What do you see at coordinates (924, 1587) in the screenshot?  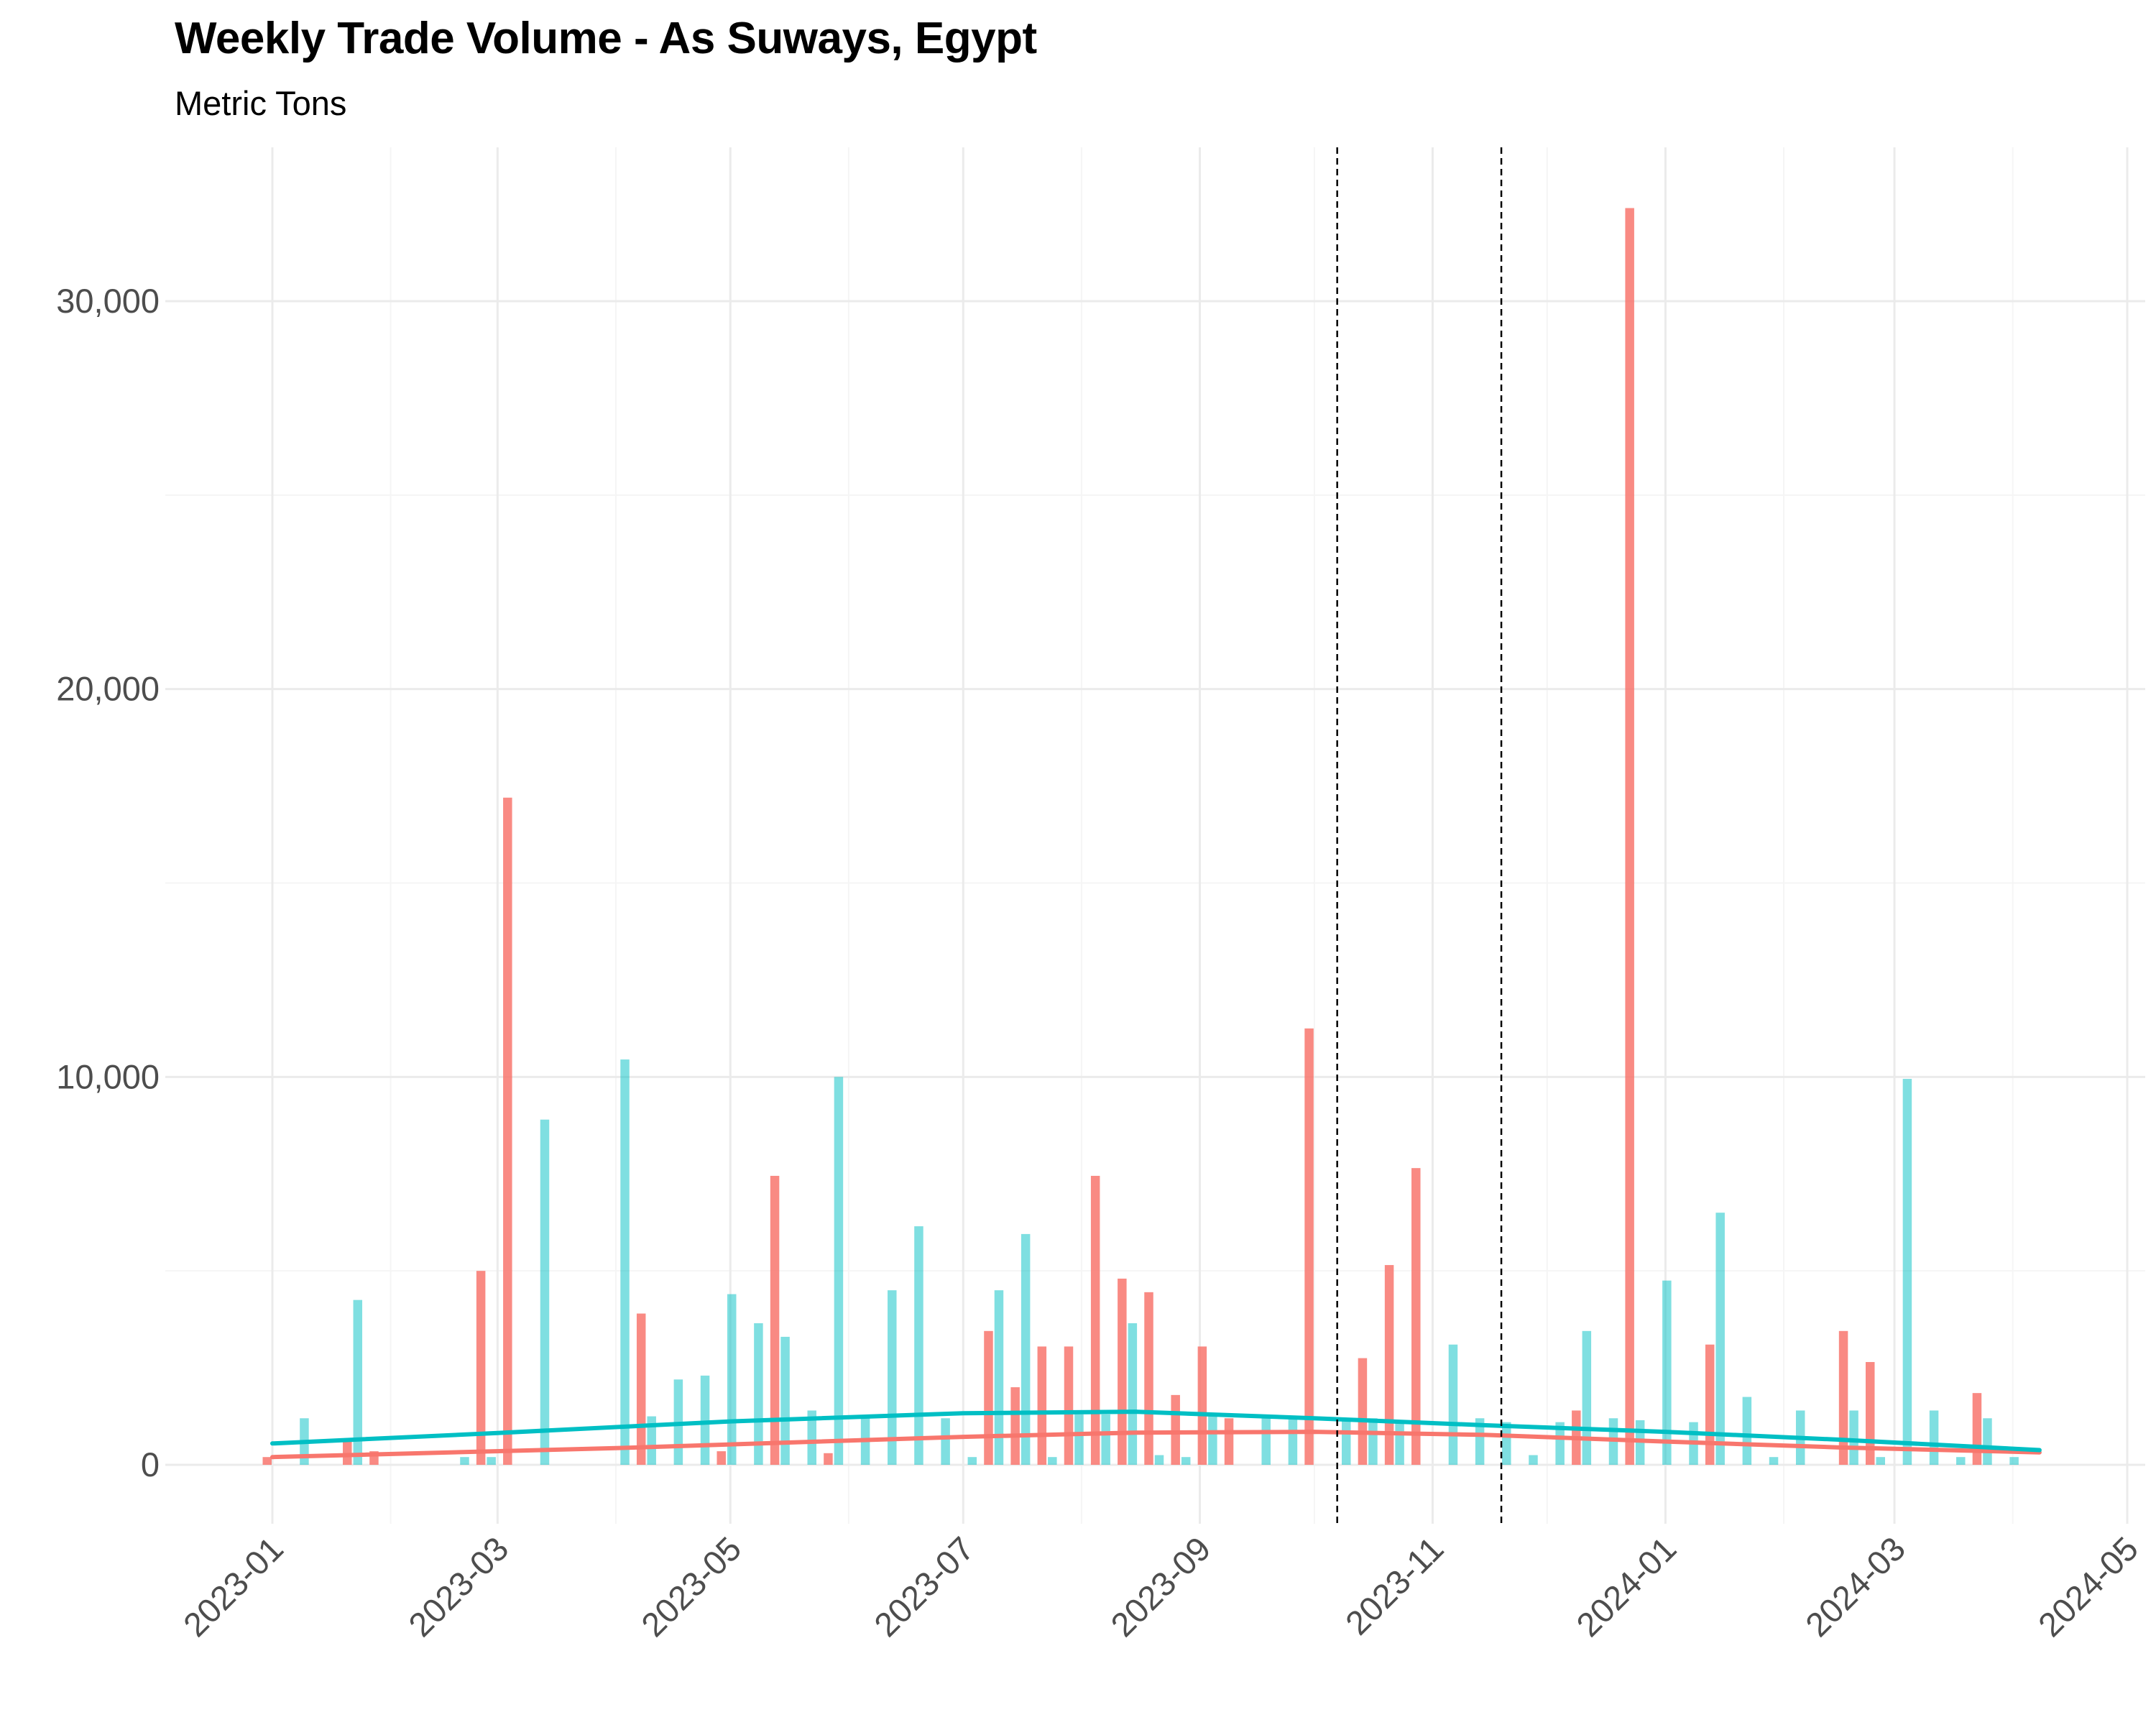 I see `x-tick-label: 2023-07` at bounding box center [924, 1587].